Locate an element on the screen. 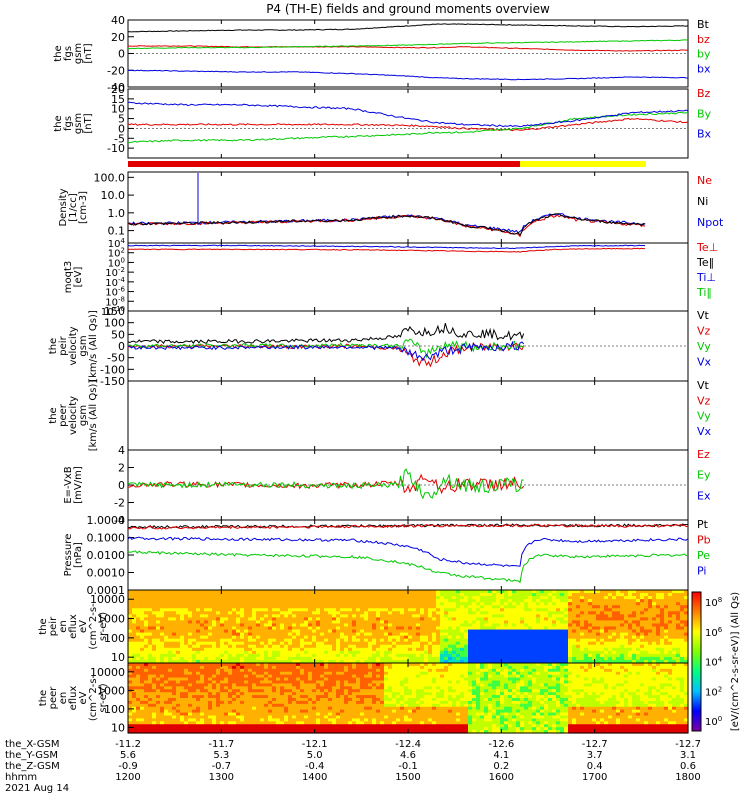  y-tick-label: 50 is located at coordinates (118, 334).